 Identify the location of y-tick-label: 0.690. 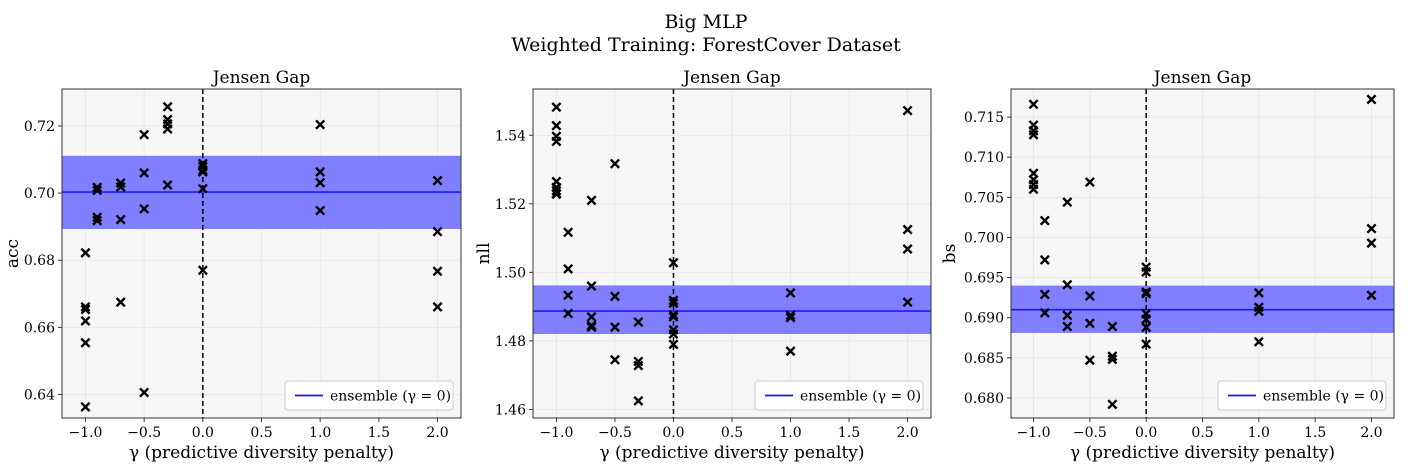
(984, 319).